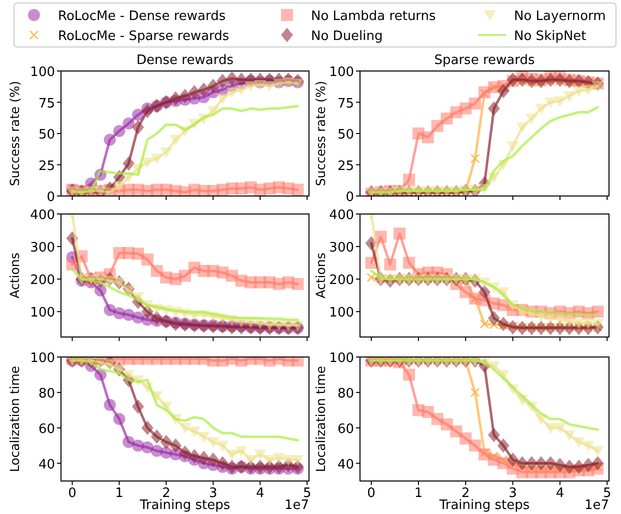  Describe the element at coordinates (550, 36) in the screenshot. I see `legend-label: No SkipNet` at that location.